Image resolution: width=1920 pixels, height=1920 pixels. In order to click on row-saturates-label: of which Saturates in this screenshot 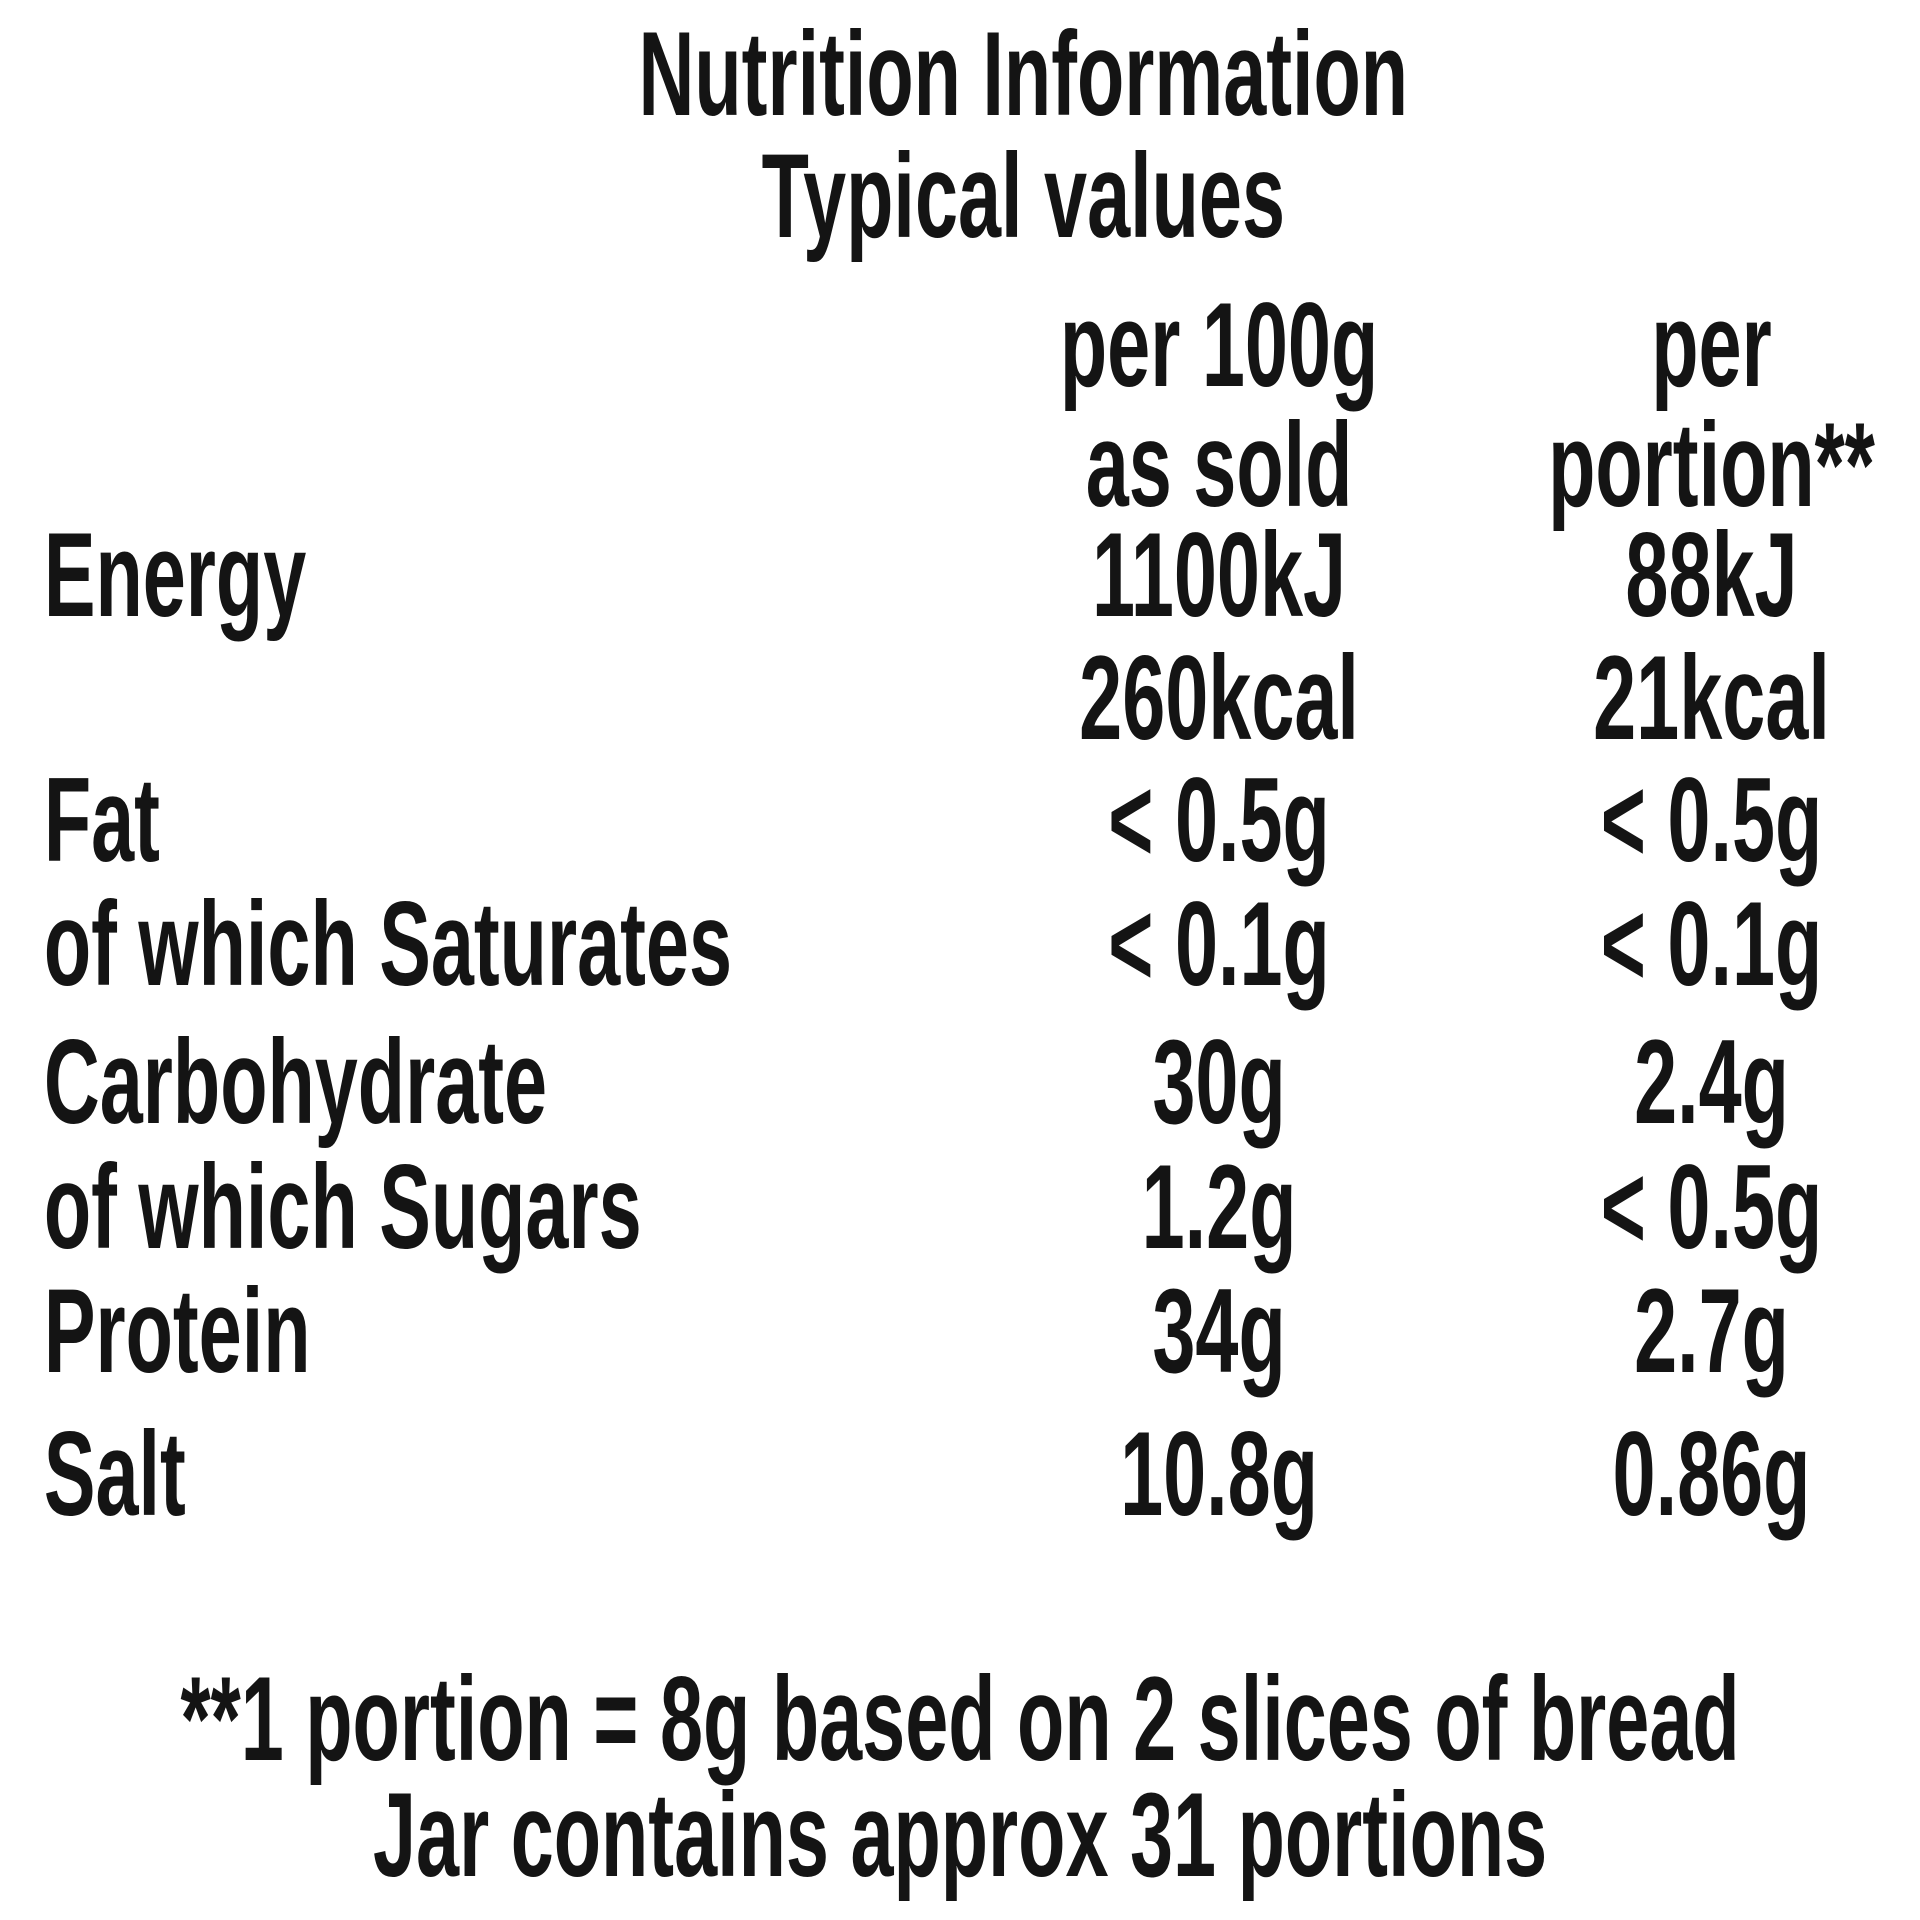, I will do `click(387, 944)`.